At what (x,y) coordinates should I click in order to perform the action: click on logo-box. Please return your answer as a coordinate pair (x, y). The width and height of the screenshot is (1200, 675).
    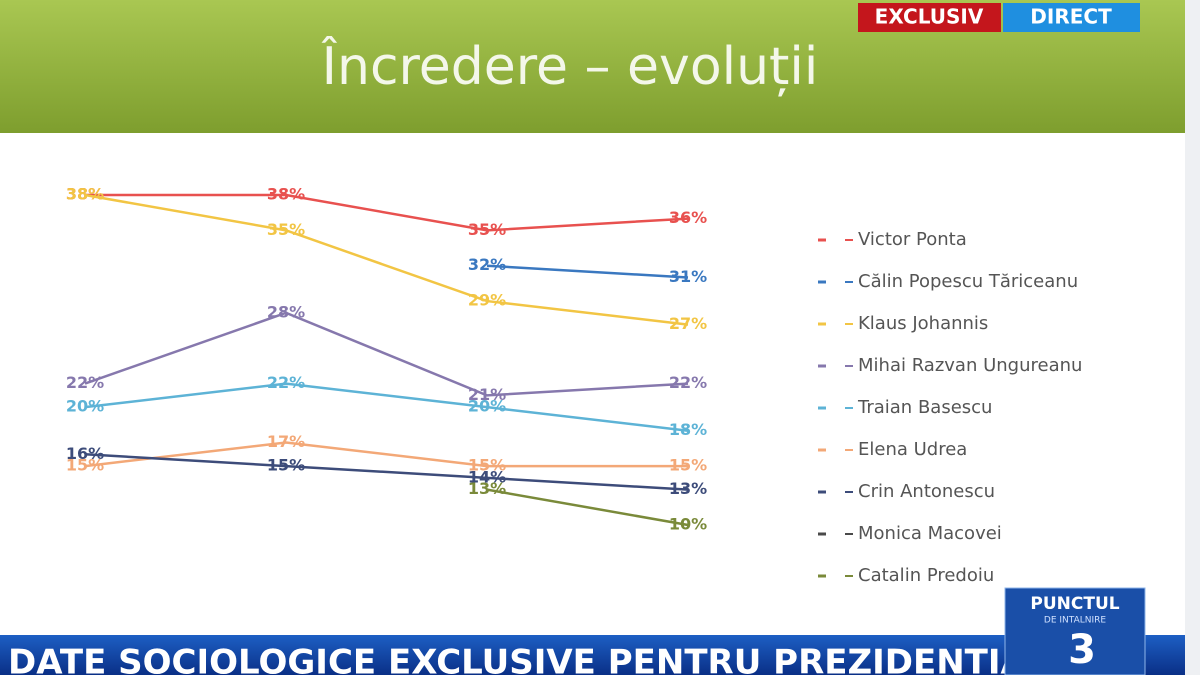
    Looking at the image, I should click on (1075, 631).